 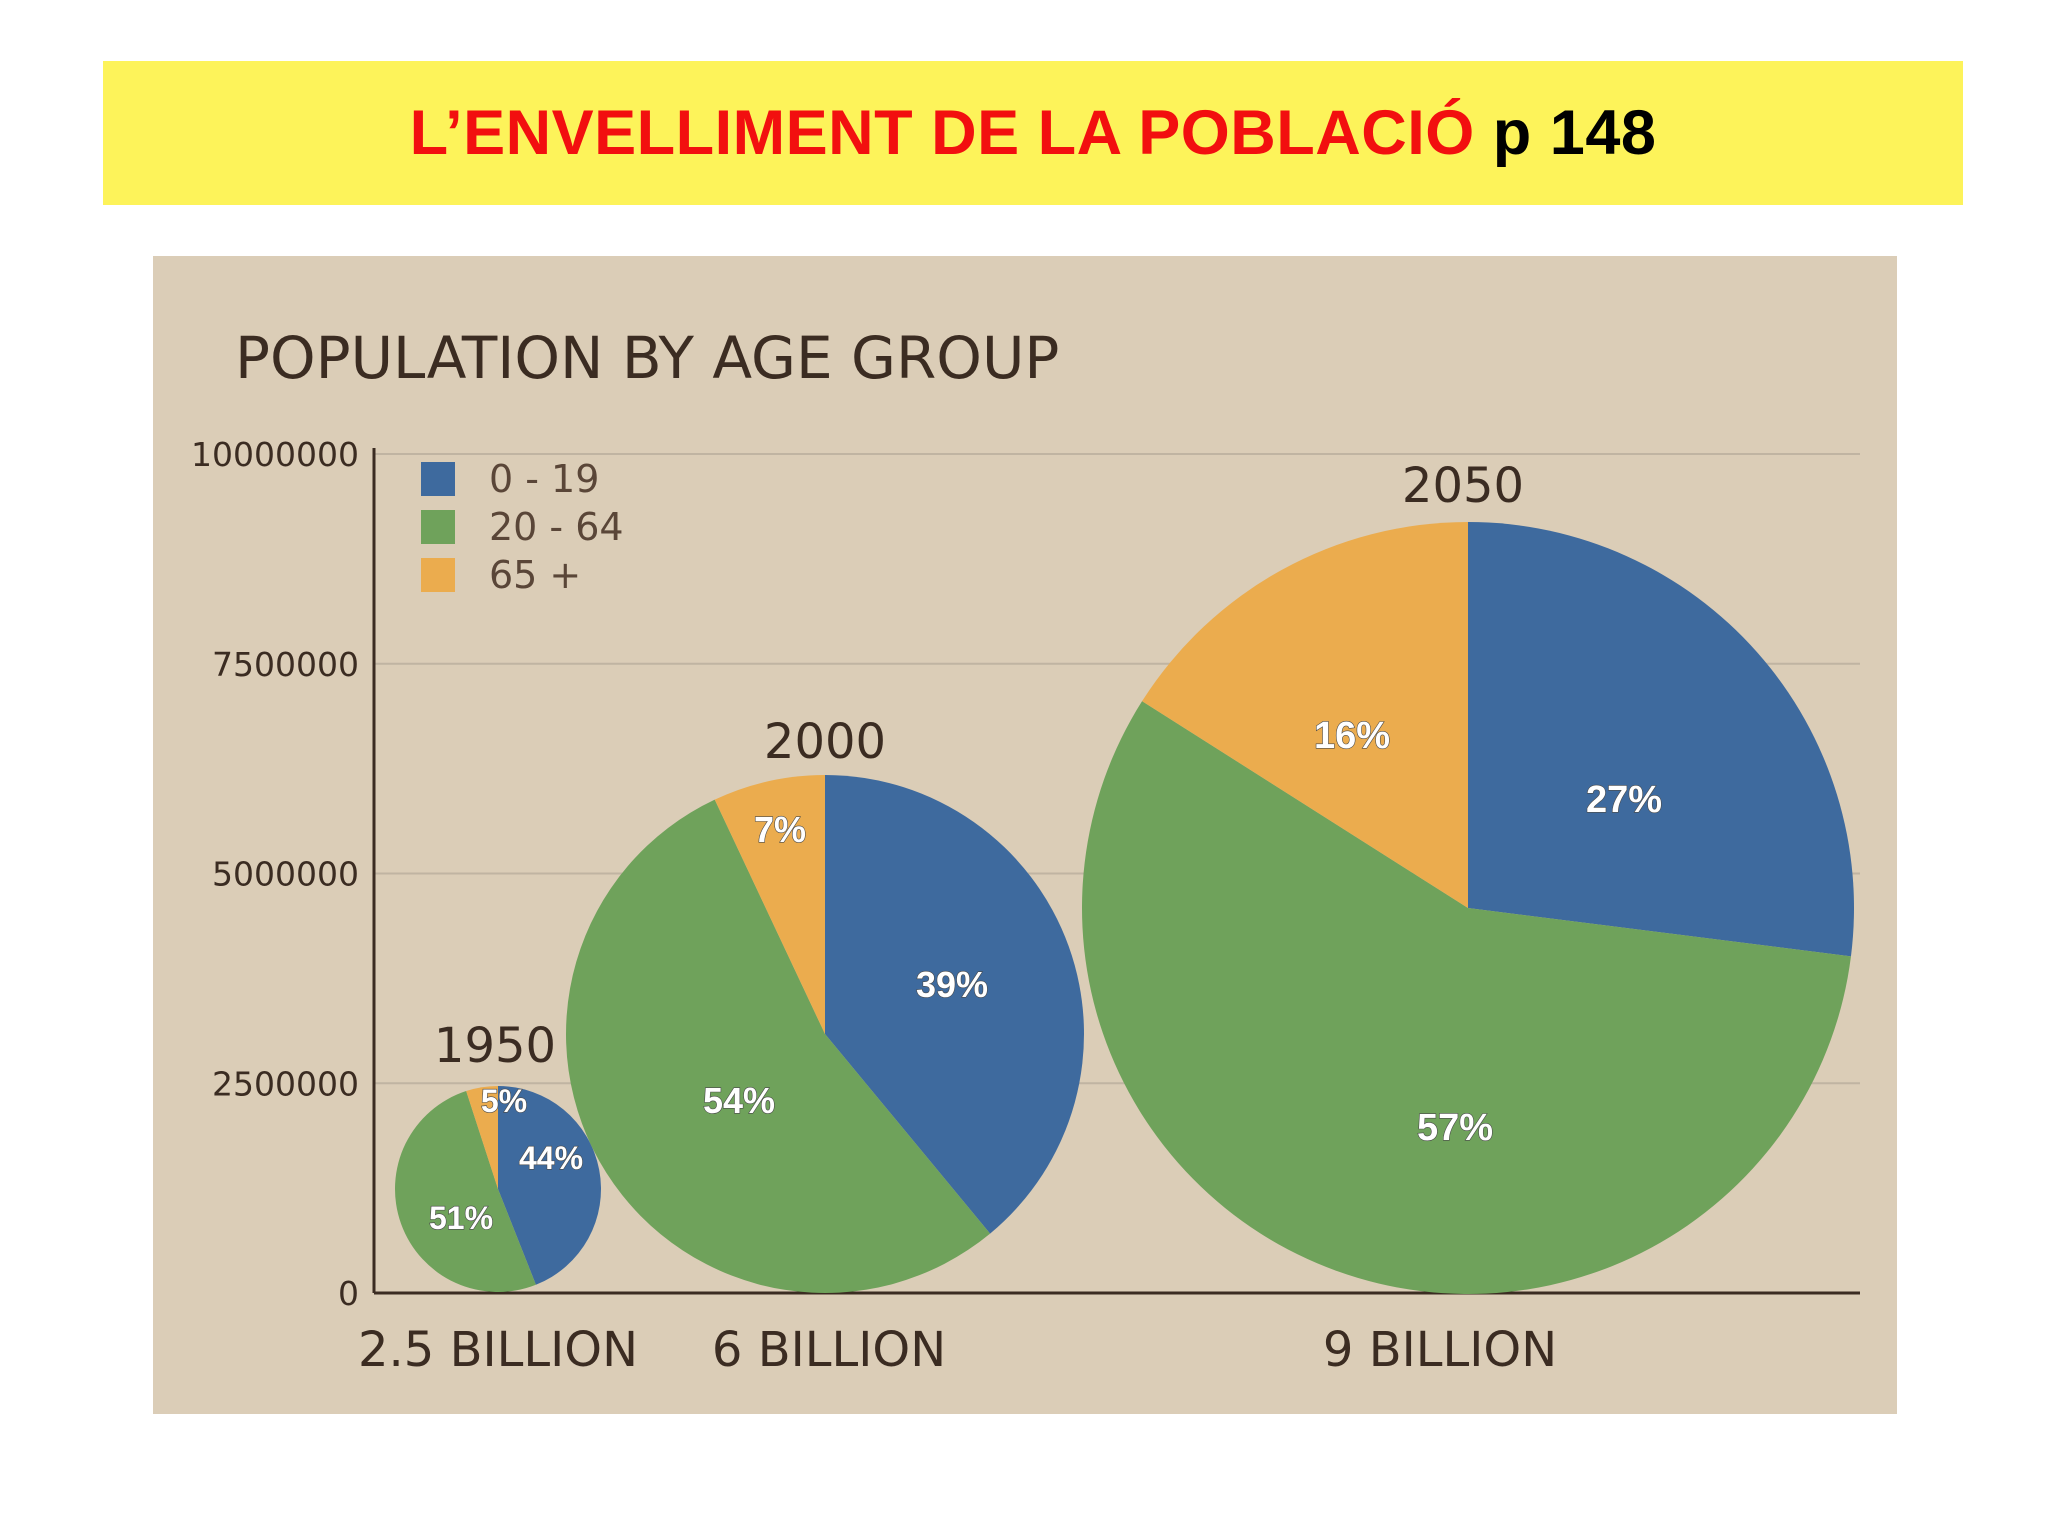 What do you see at coordinates (285, 874) in the screenshot?
I see `y-tick-label: 5000000` at bounding box center [285, 874].